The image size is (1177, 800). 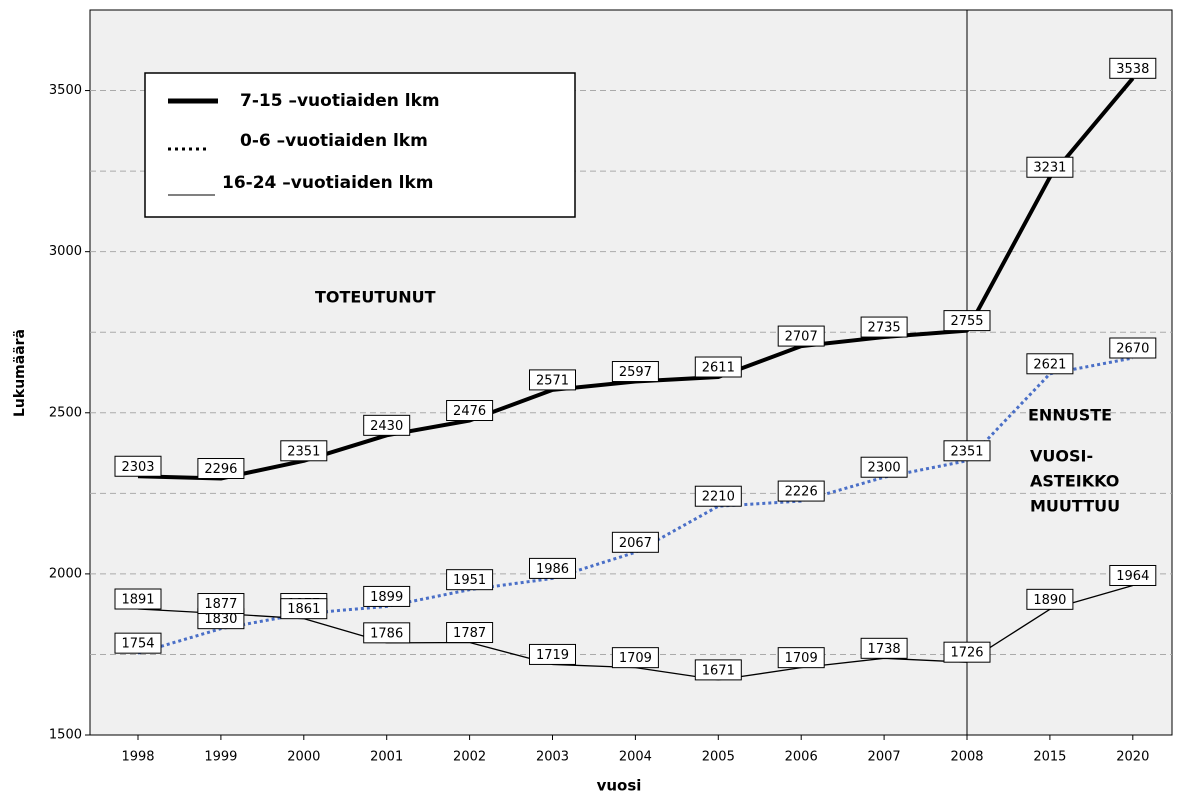 I want to click on x-tick-label: 2003, so click(x=552, y=757).